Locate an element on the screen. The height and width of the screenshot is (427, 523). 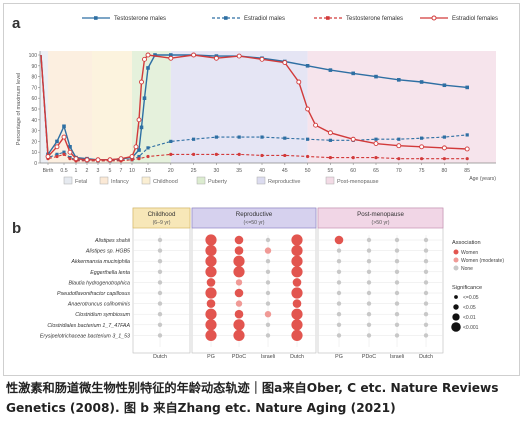
cohort-label: Dutch is located at coordinates (160, 357).